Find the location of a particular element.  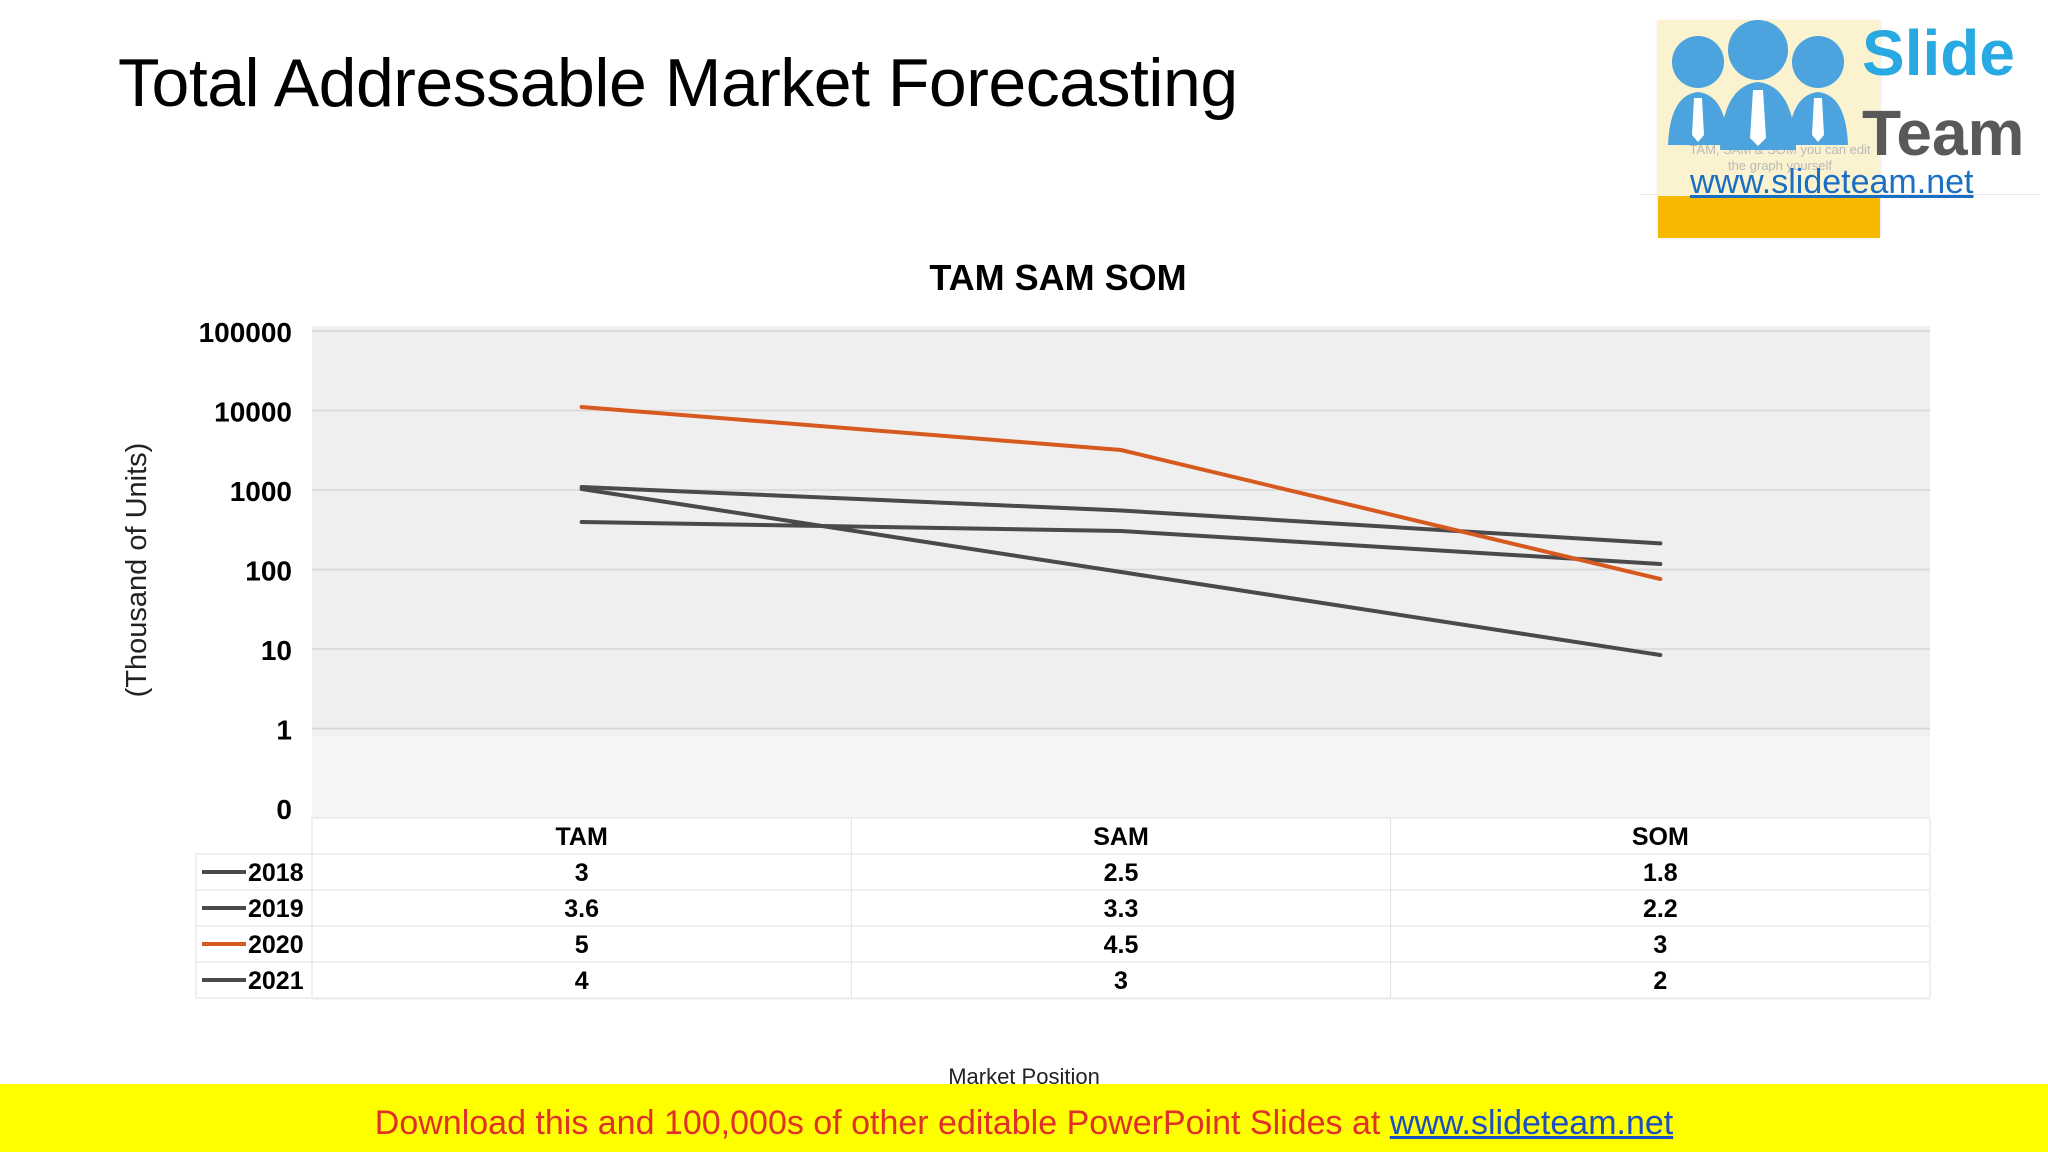

table-cell-value: 2 is located at coordinates (1660, 981).